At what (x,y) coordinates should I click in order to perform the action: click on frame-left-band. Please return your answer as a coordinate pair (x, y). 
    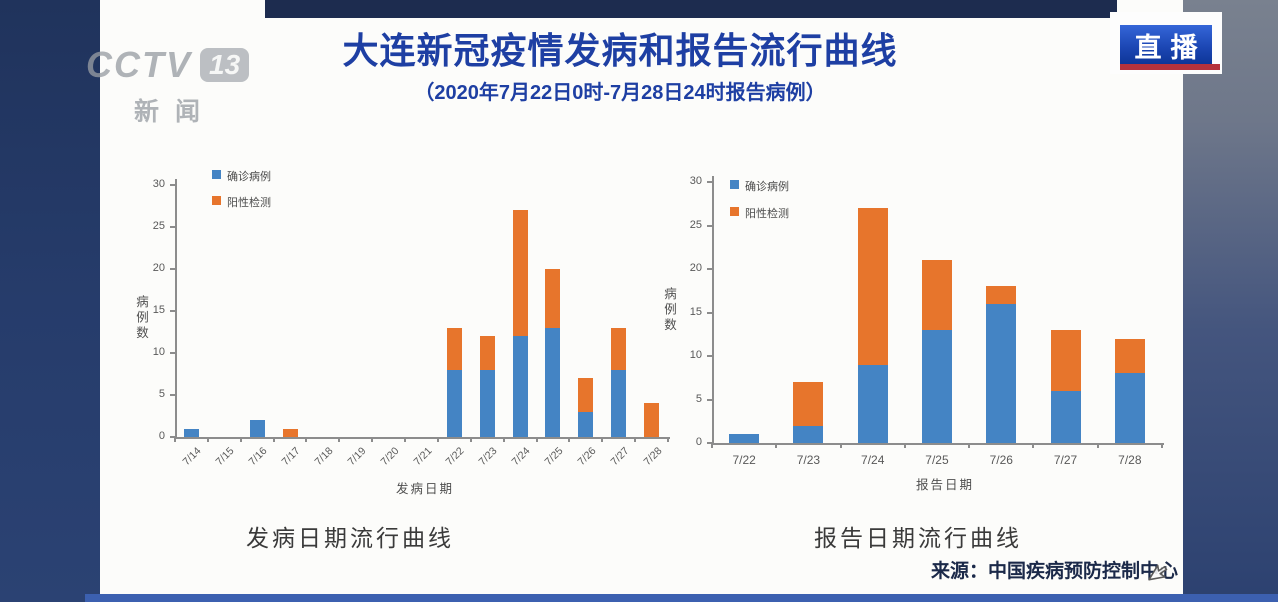
    Looking at the image, I should click on (50, 301).